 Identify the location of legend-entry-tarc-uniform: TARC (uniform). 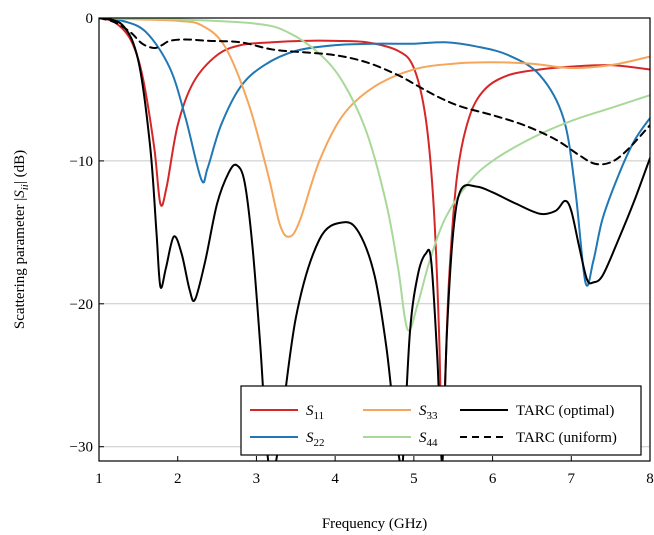
(538, 438).